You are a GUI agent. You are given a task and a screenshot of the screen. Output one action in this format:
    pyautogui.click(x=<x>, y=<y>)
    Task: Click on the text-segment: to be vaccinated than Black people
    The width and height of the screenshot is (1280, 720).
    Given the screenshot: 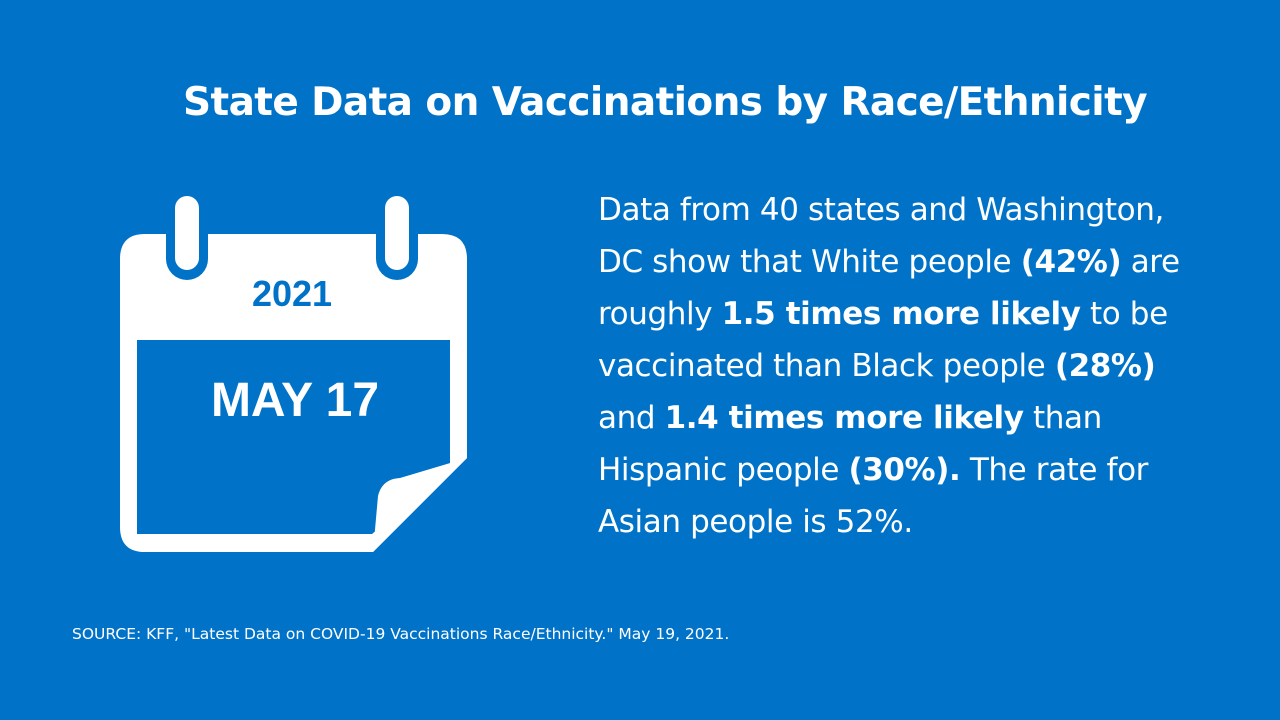 What is the action you would take?
    pyautogui.click(x=883, y=340)
    